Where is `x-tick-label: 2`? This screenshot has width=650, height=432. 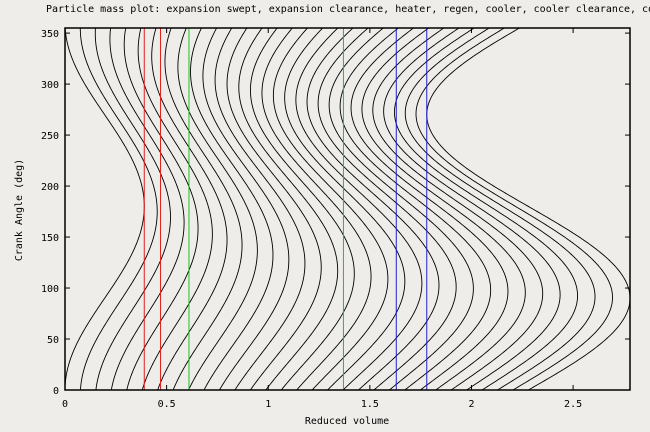
x-tick-label: 2 is located at coordinates (471, 404).